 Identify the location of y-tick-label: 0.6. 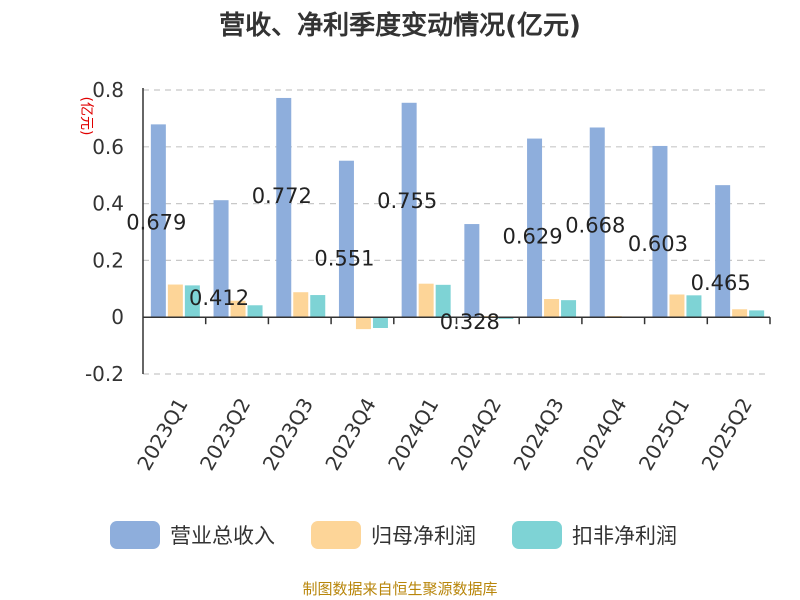
(108, 147).